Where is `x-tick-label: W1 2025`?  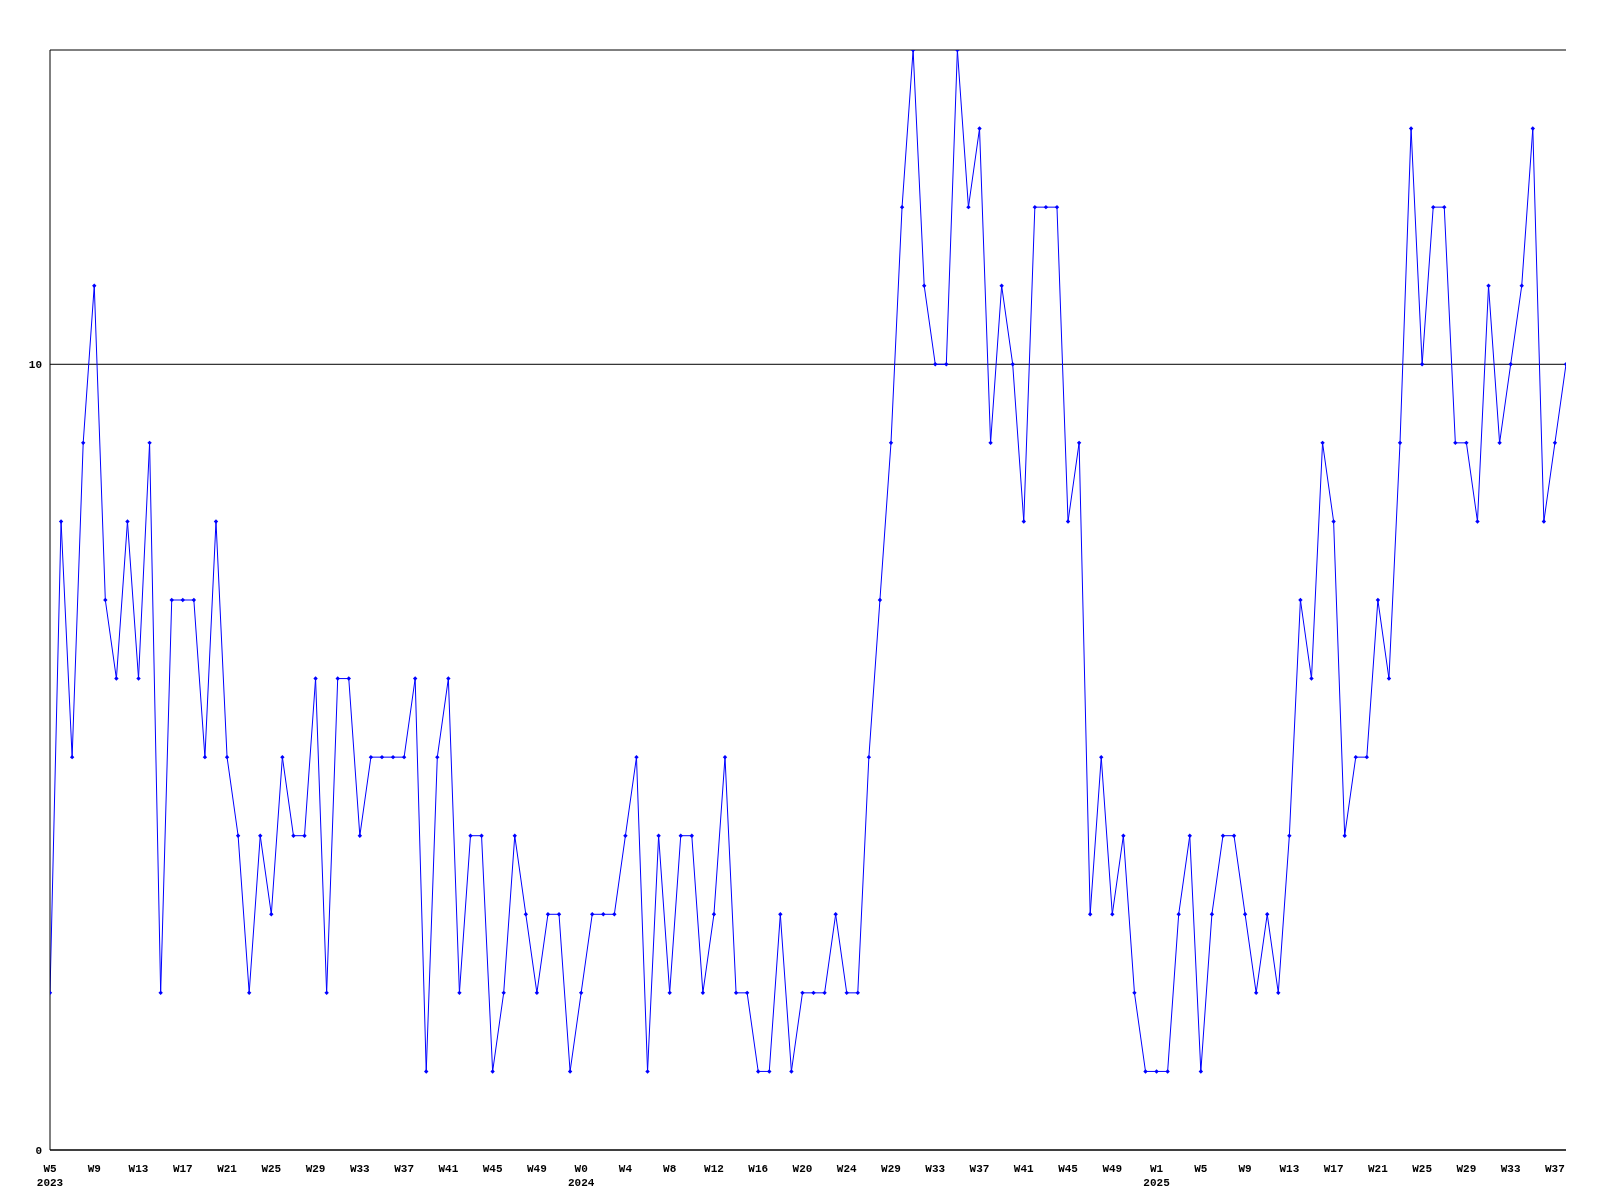 x-tick-label: W1 2025 is located at coordinates (1157, 1176).